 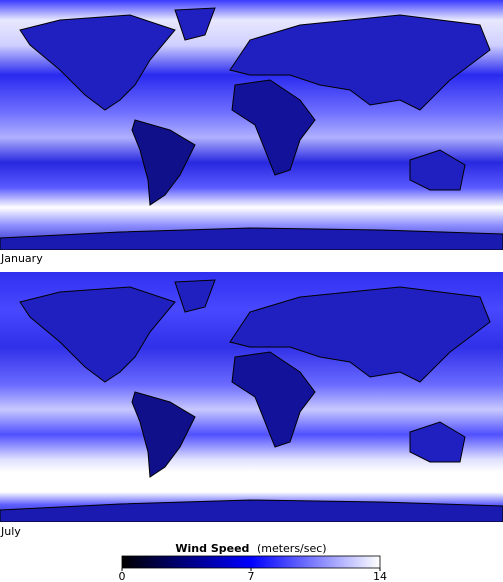 What do you see at coordinates (212, 548) in the screenshot?
I see `legend-title-text: Wind Speed` at bounding box center [212, 548].